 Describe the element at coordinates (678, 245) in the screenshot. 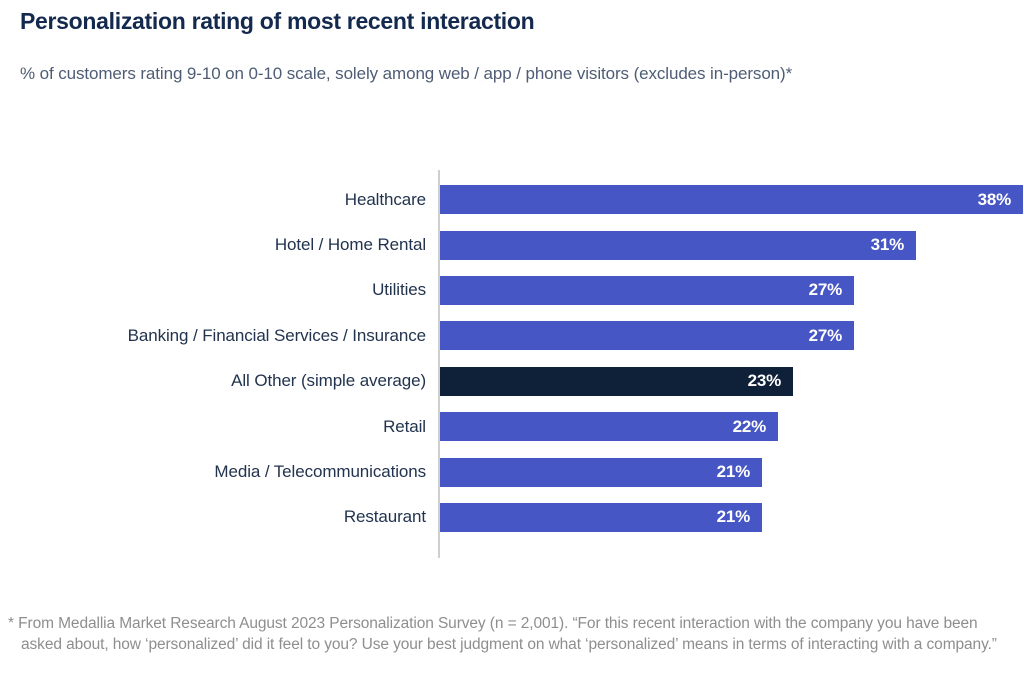

I see `bar: 31%` at that location.